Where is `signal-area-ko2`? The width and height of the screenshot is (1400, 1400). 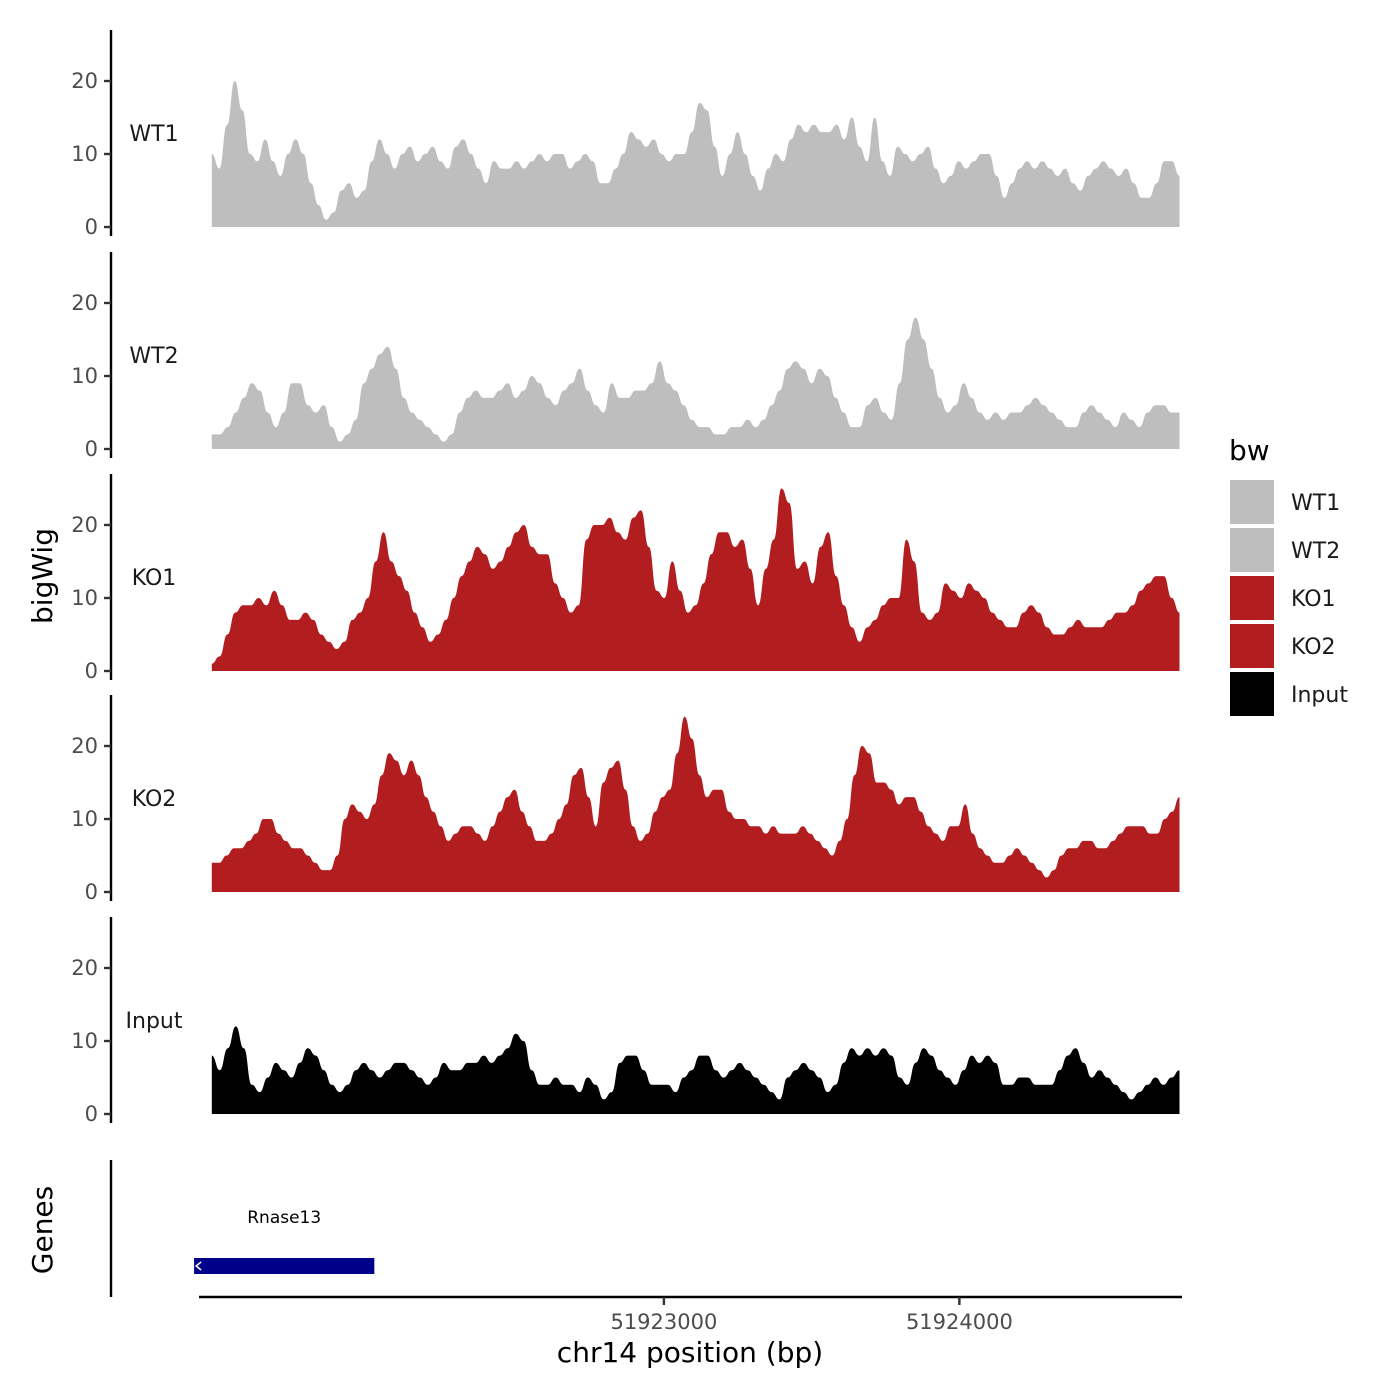
signal-area-ko2 is located at coordinates (695, 804).